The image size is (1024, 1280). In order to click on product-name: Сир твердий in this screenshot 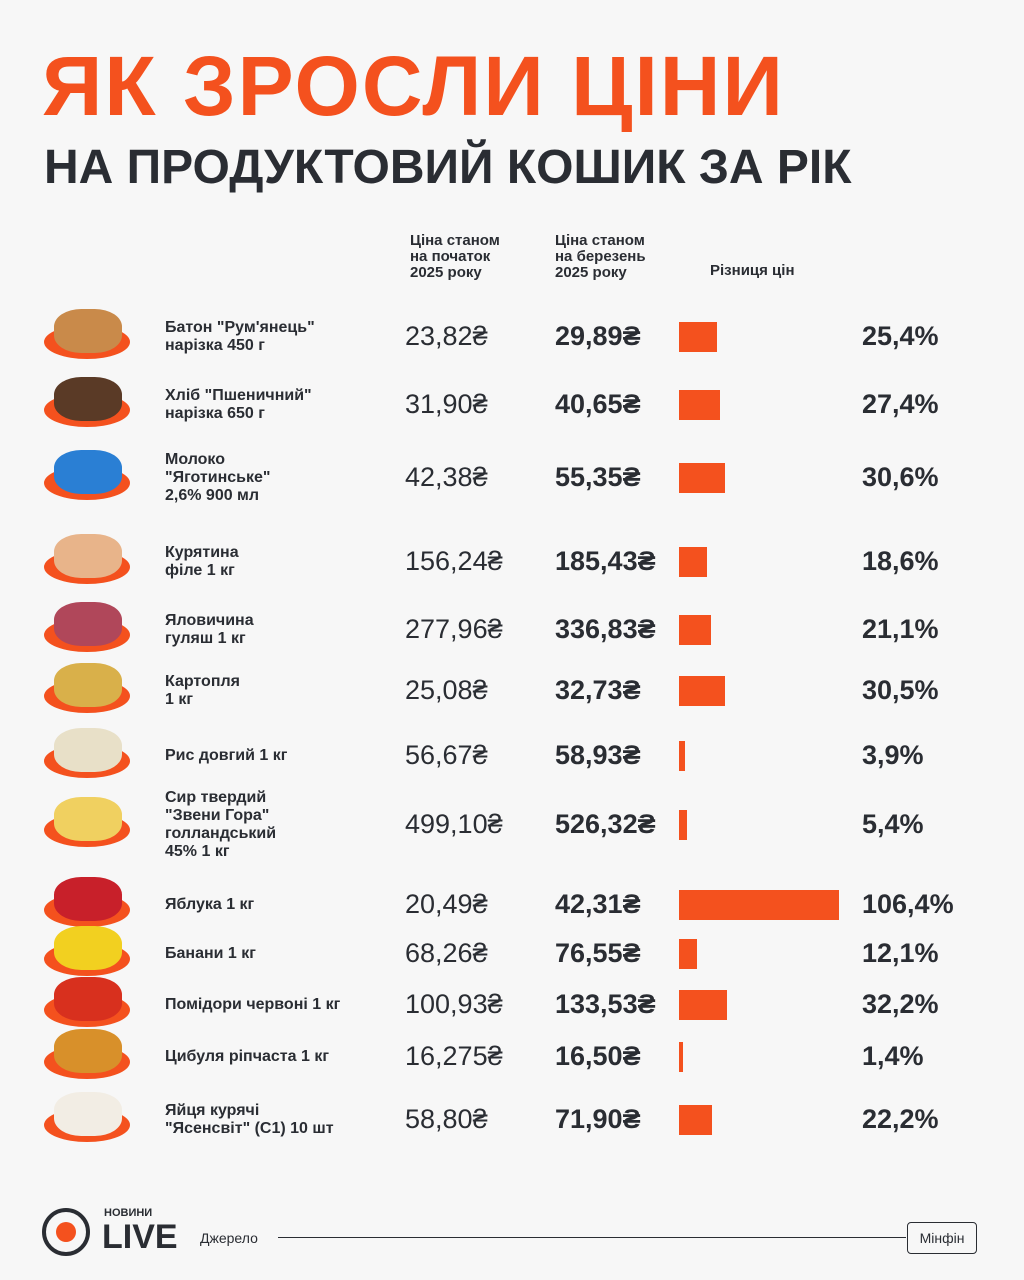, I will do `click(216, 797)`.